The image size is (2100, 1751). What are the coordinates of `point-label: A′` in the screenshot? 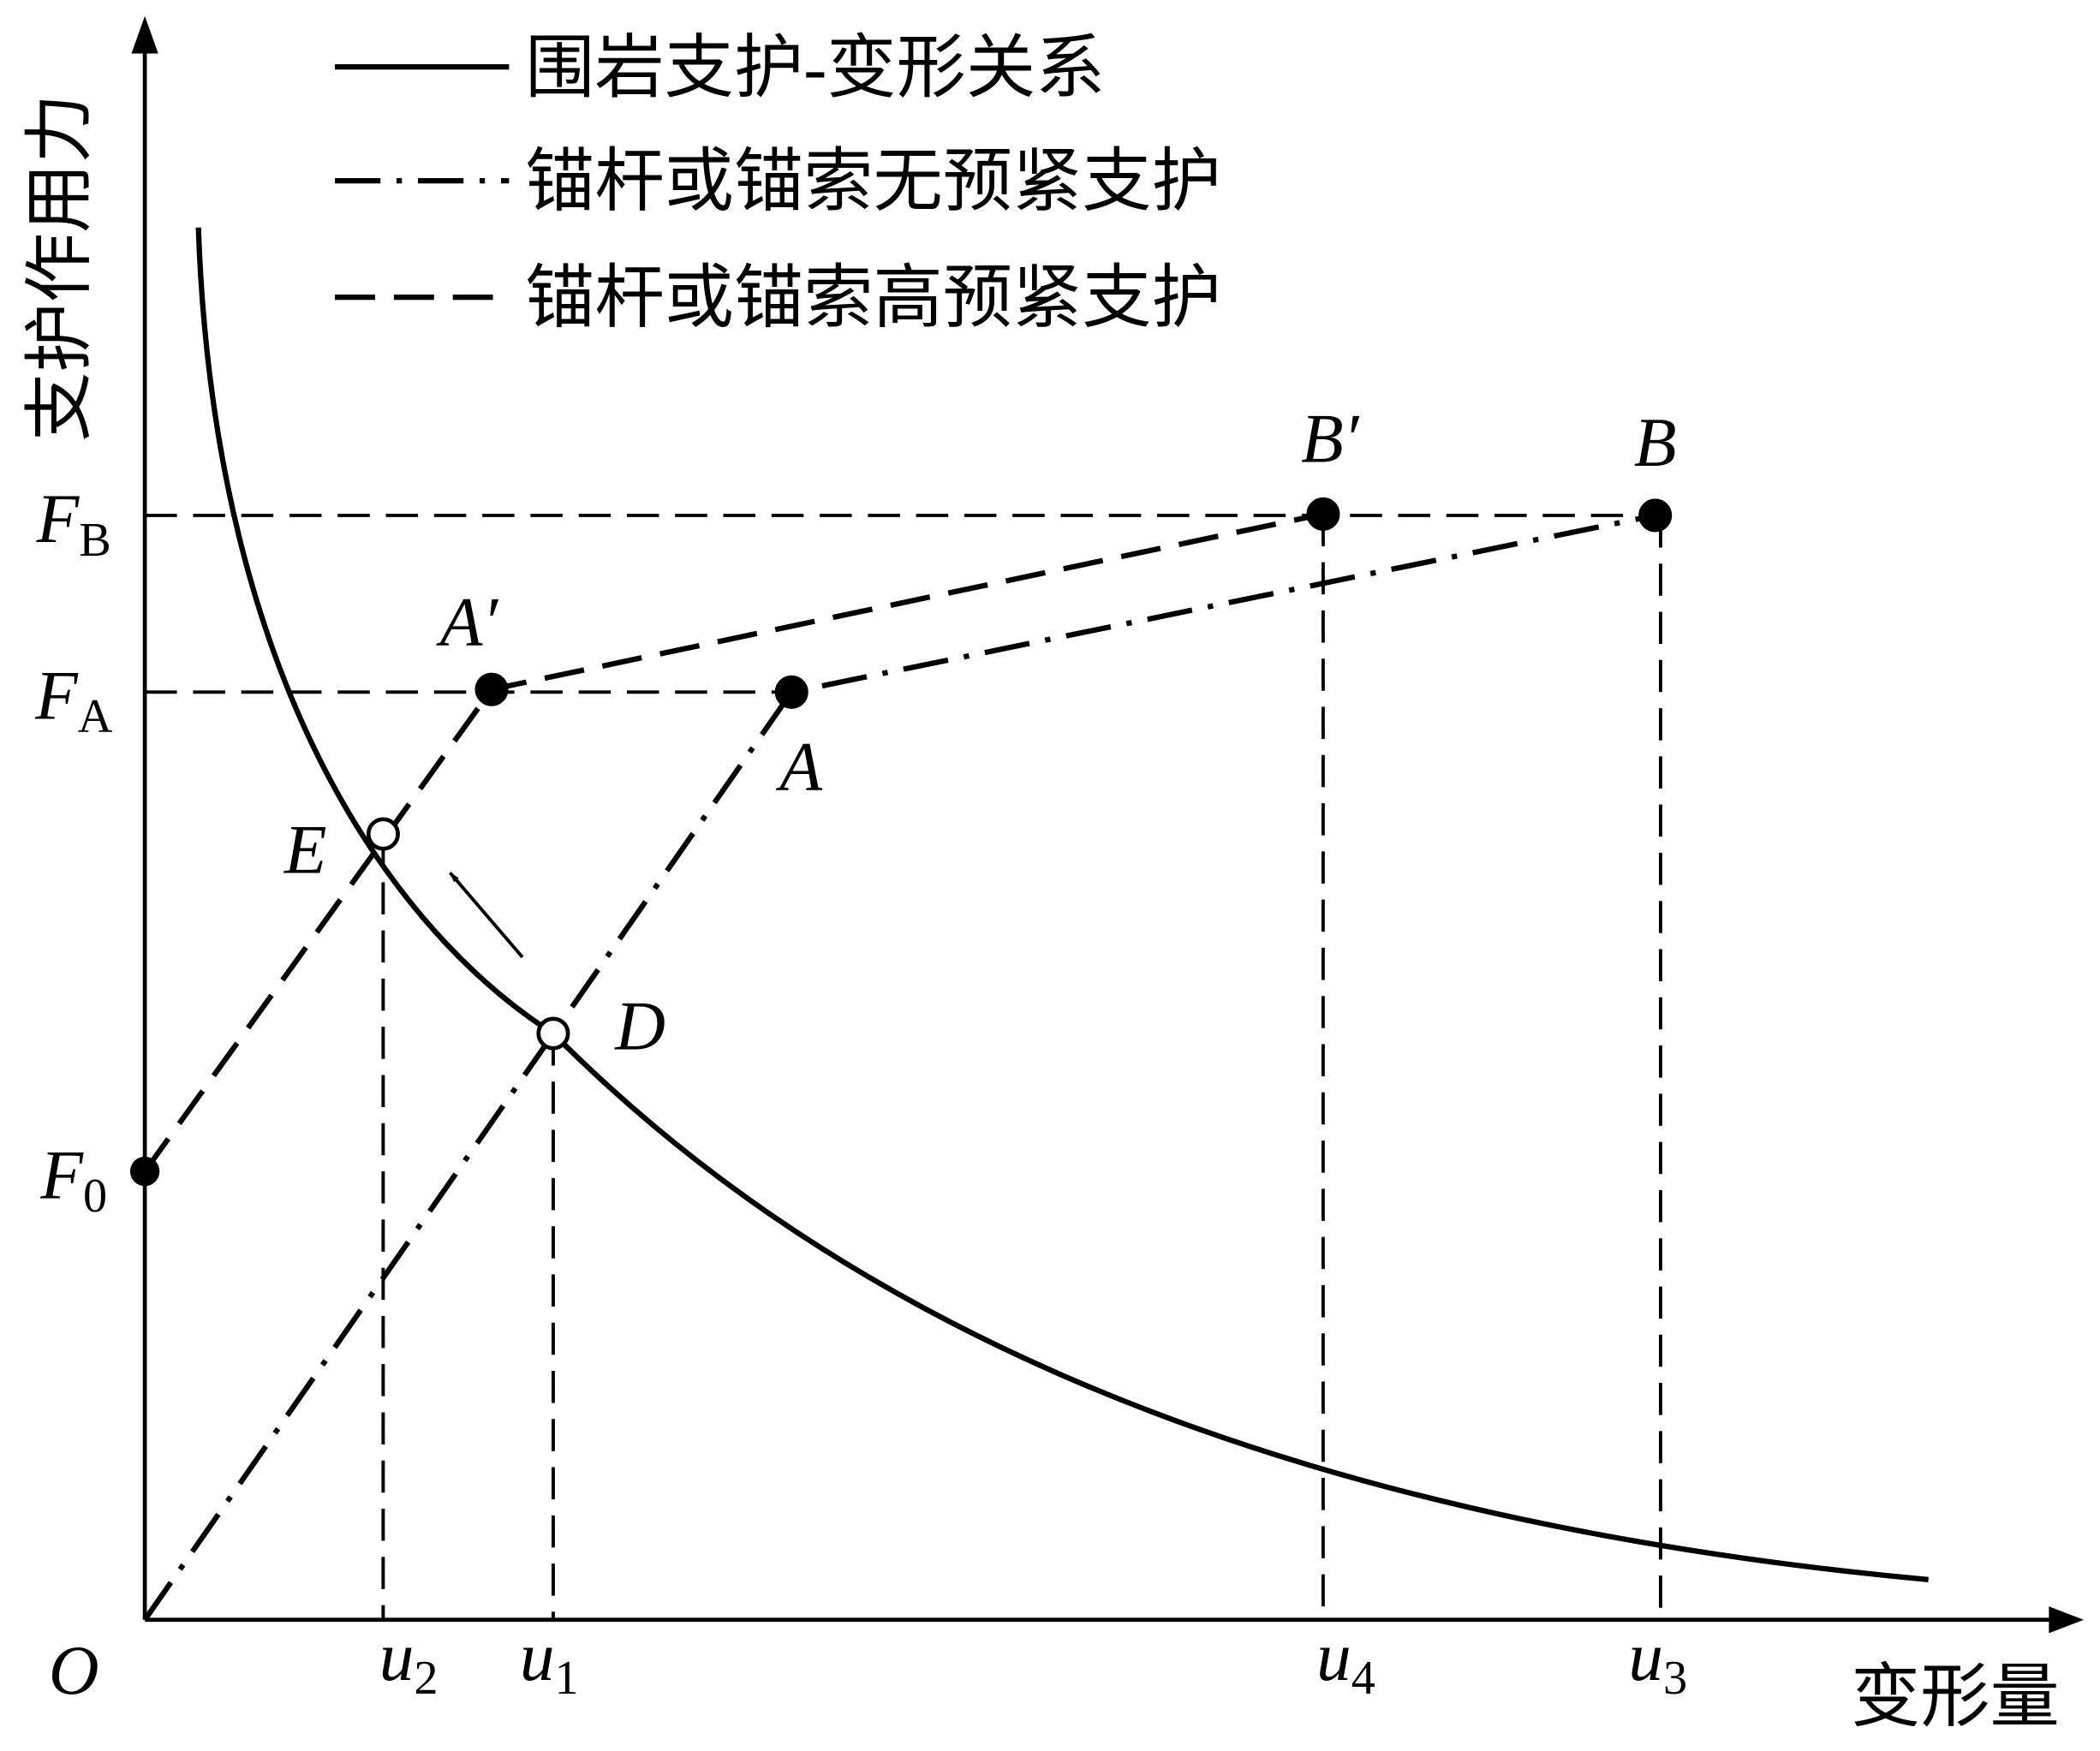 It's located at (467, 622).